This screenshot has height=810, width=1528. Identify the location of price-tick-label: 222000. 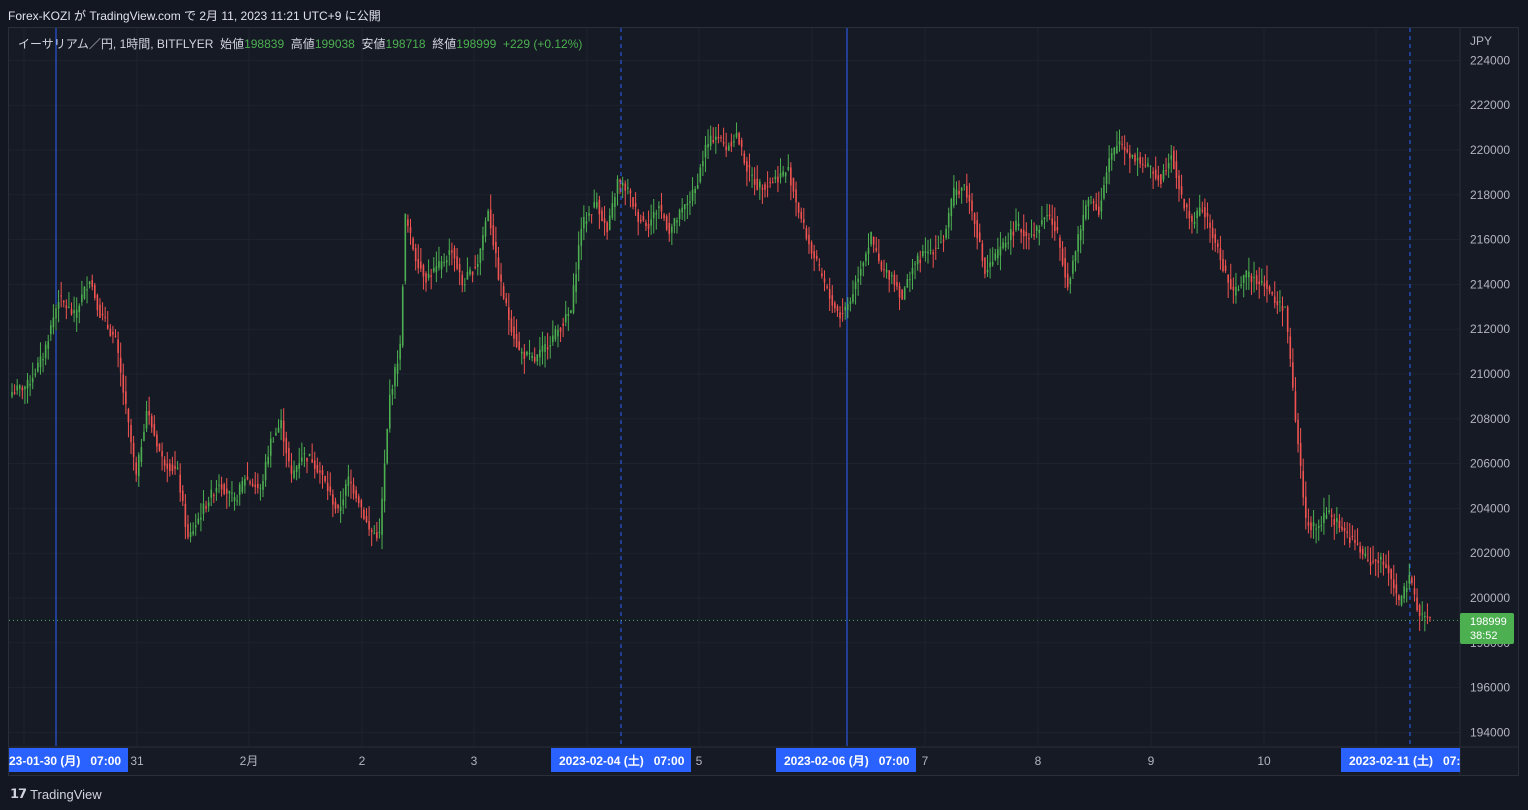
(1490, 105).